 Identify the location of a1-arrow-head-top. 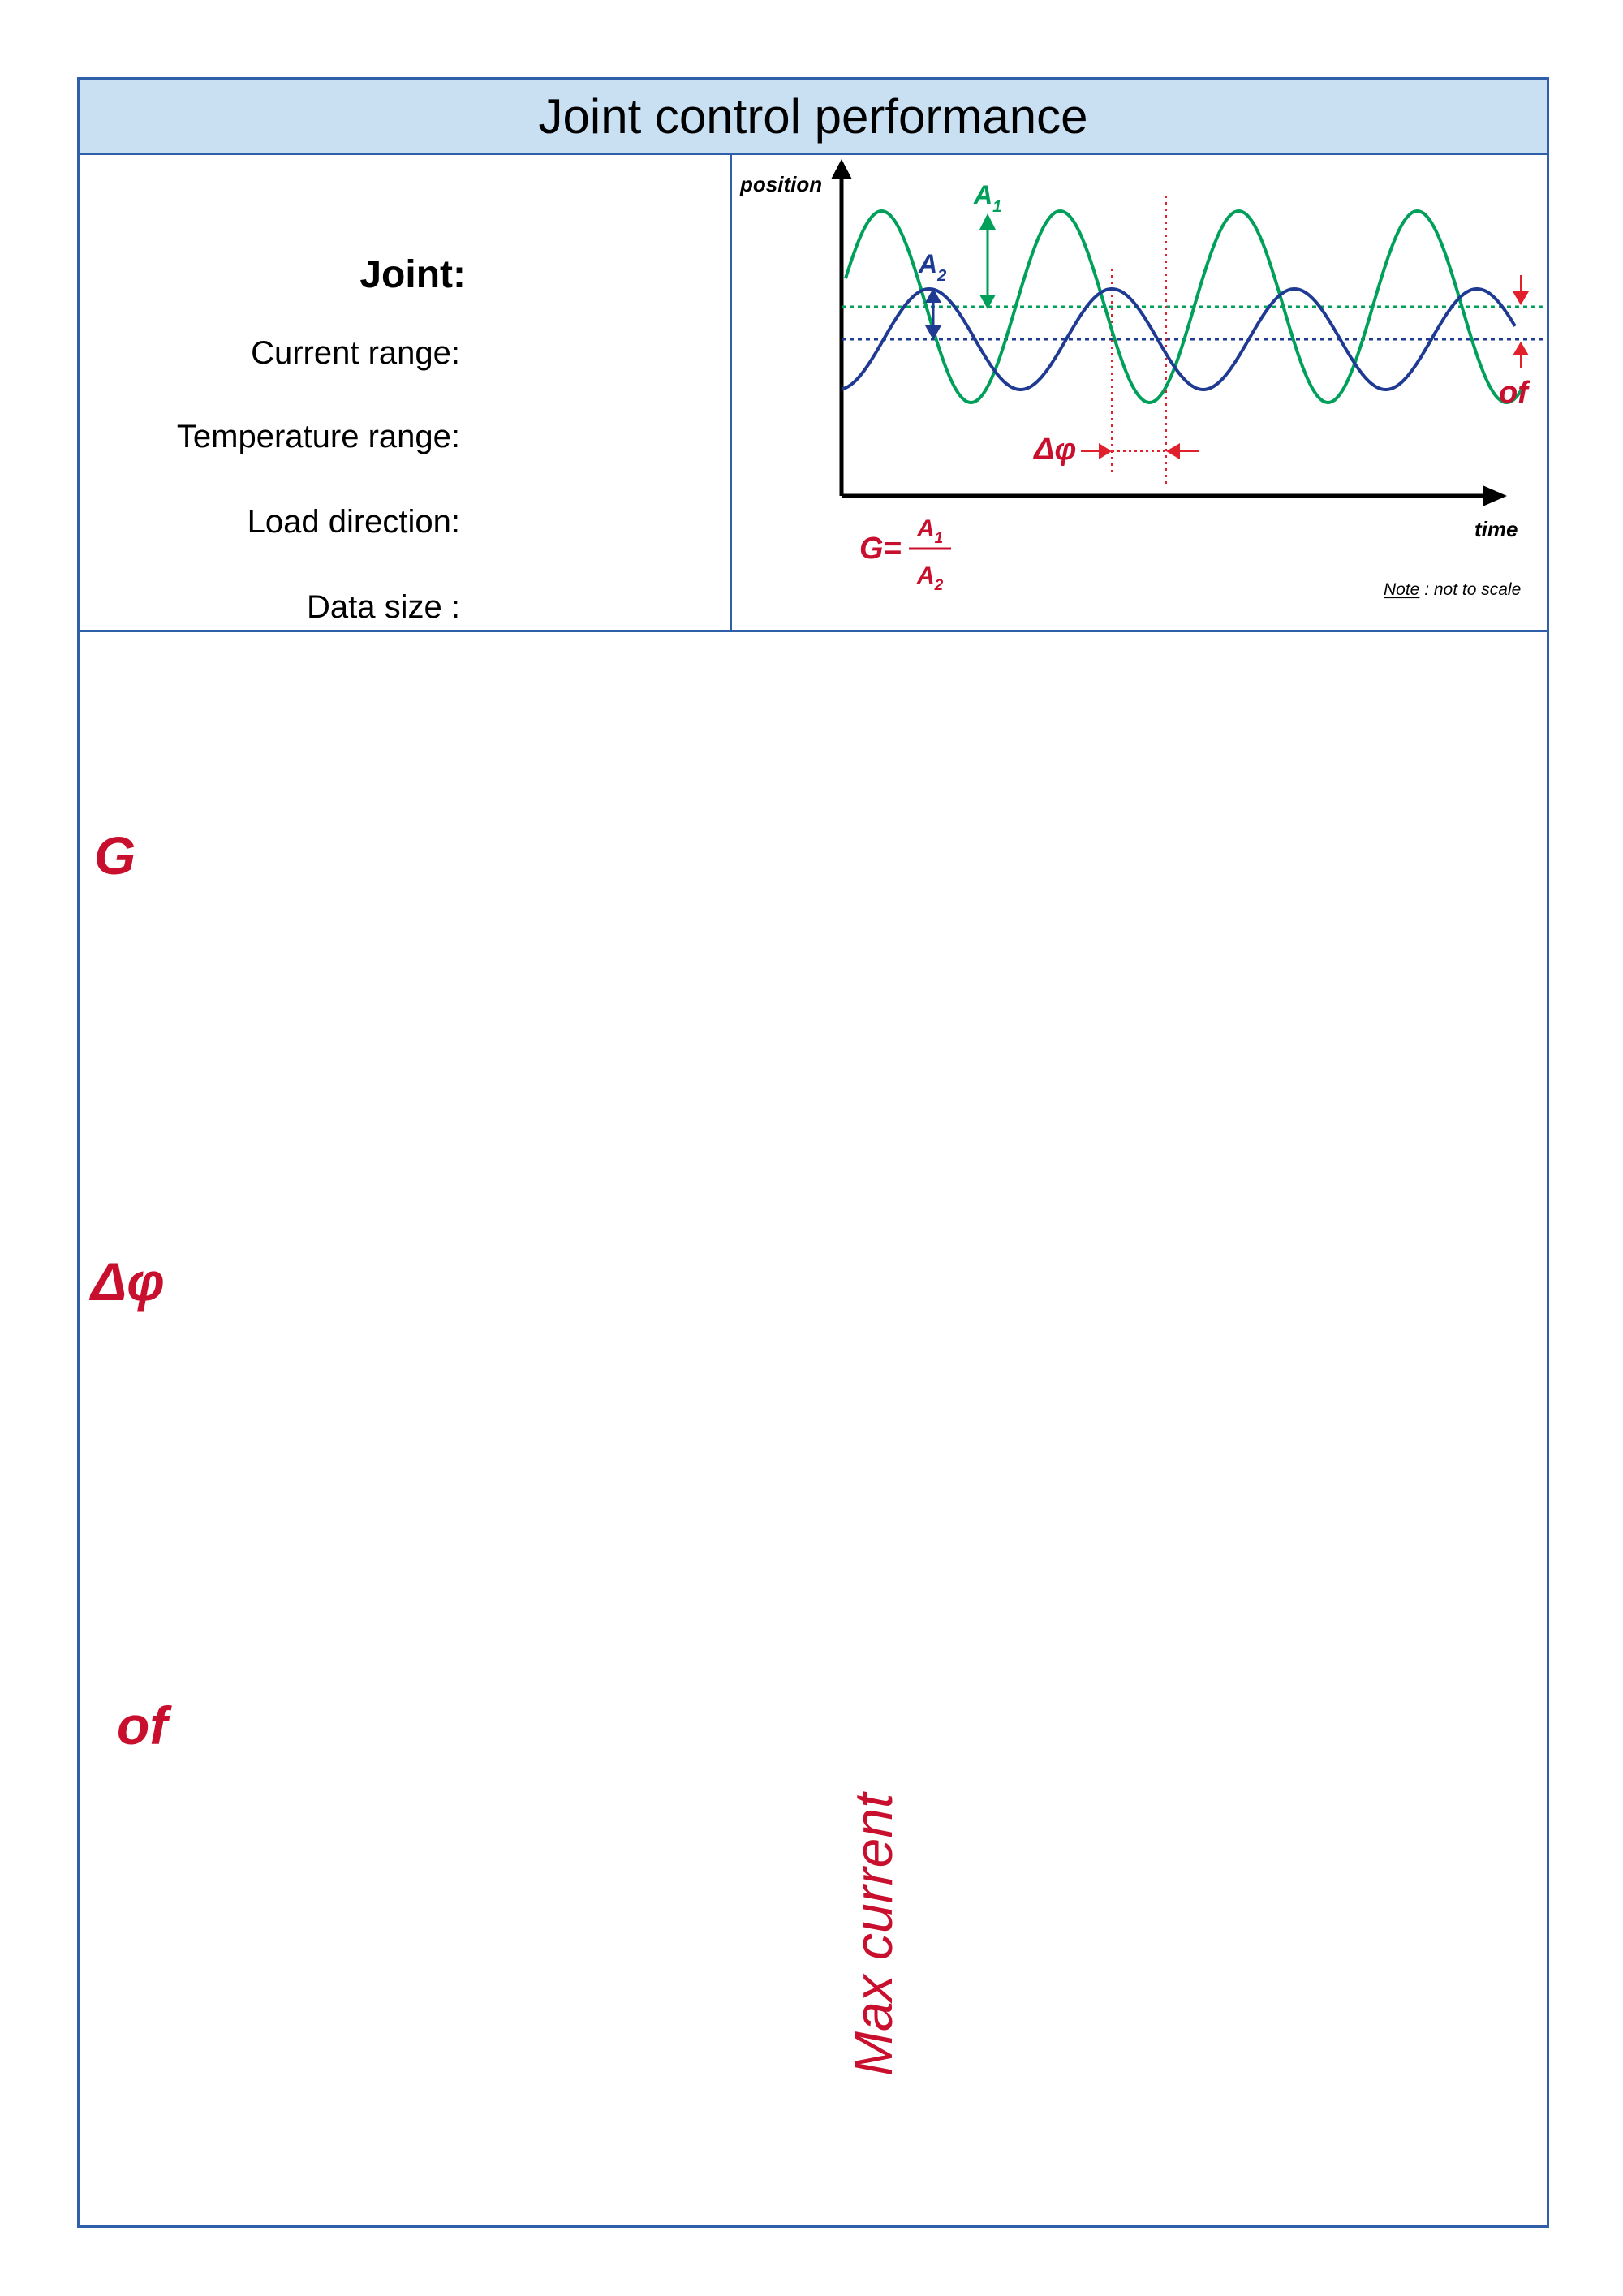
(987, 222).